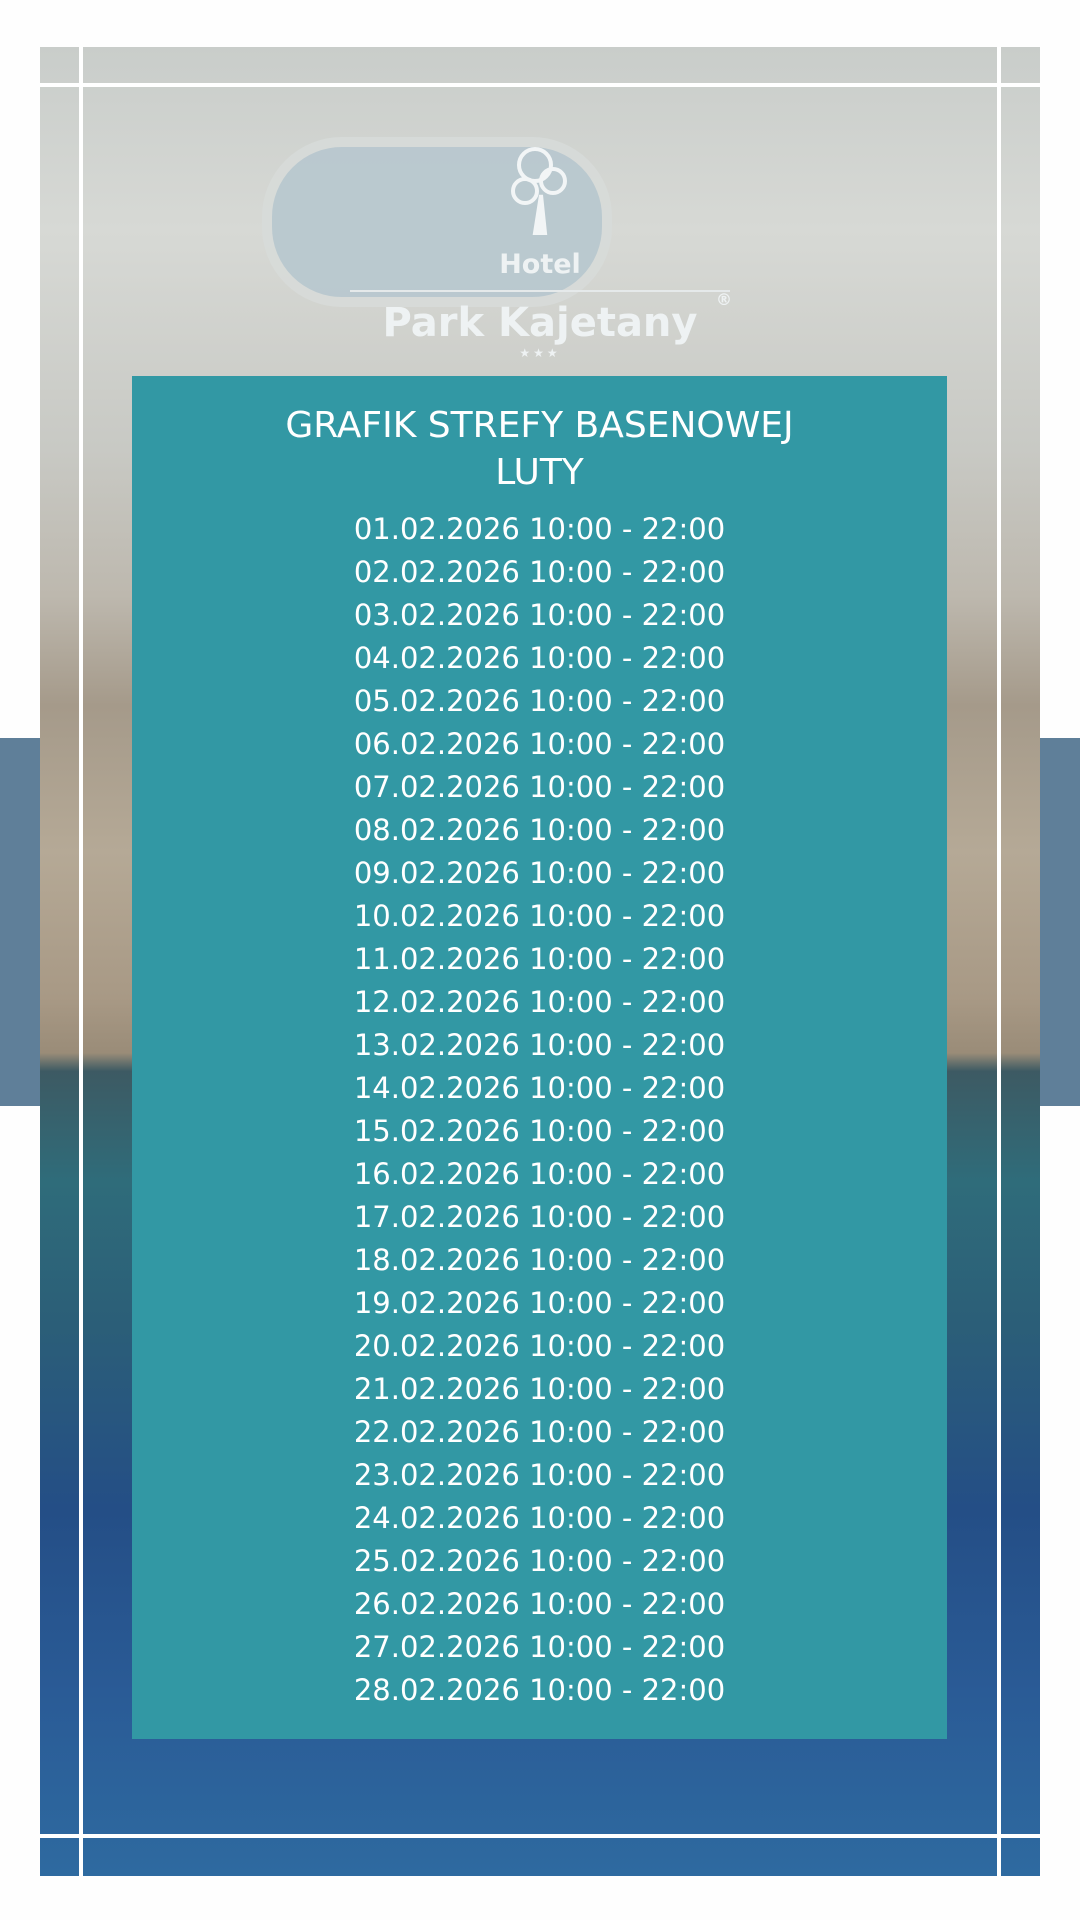 The image size is (1080, 1920). I want to click on logo-hotel: Hotel, so click(540, 264).